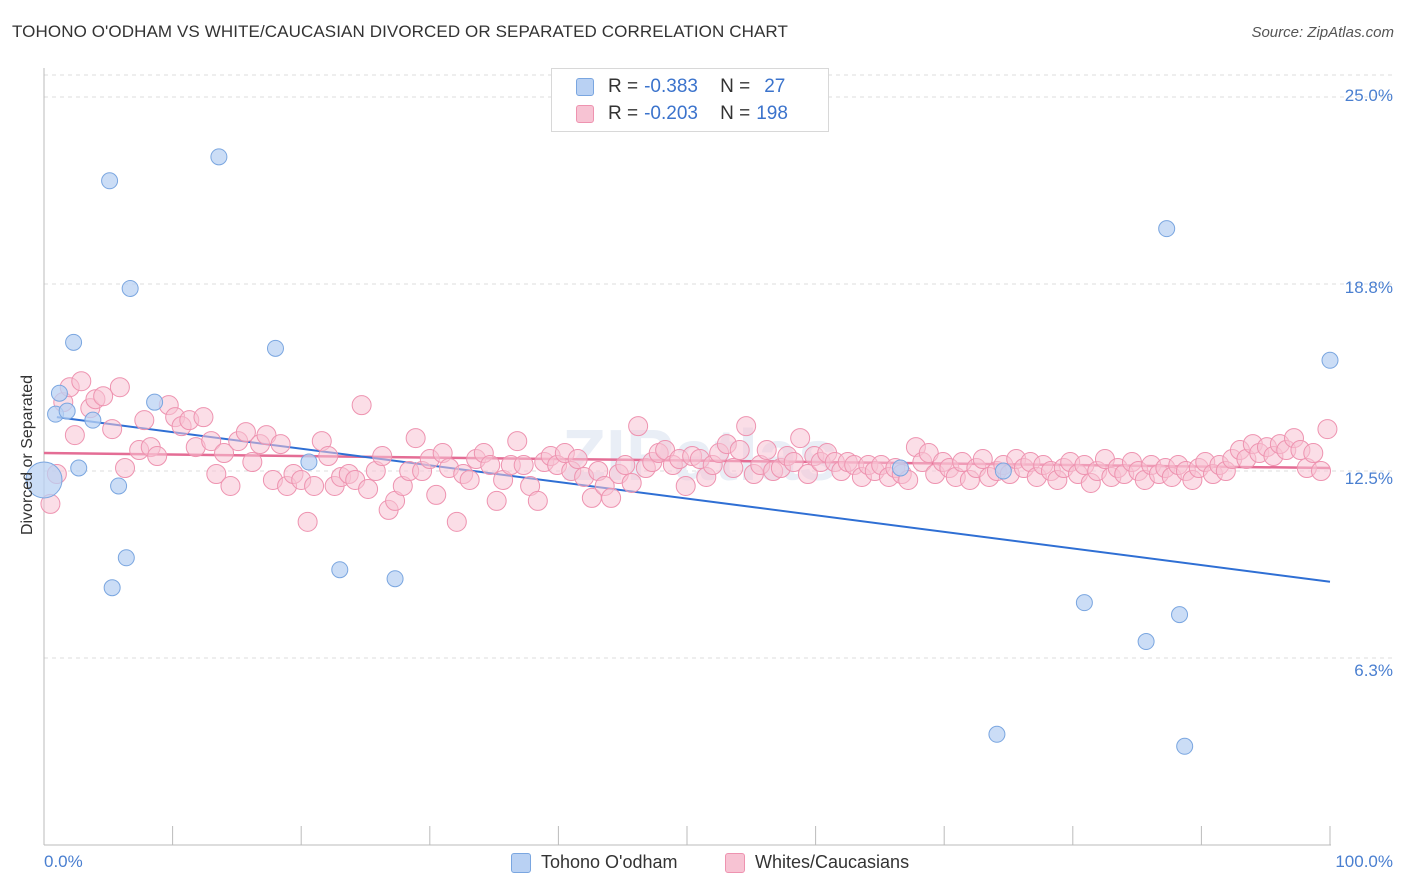 This screenshot has width=1406, height=892. I want to click on r-value: -0.203, so click(671, 113).